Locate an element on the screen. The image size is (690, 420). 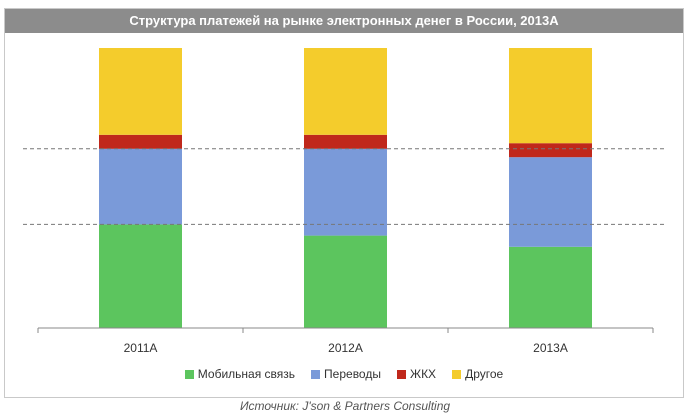
legend-item: Другое is located at coordinates (477, 374).